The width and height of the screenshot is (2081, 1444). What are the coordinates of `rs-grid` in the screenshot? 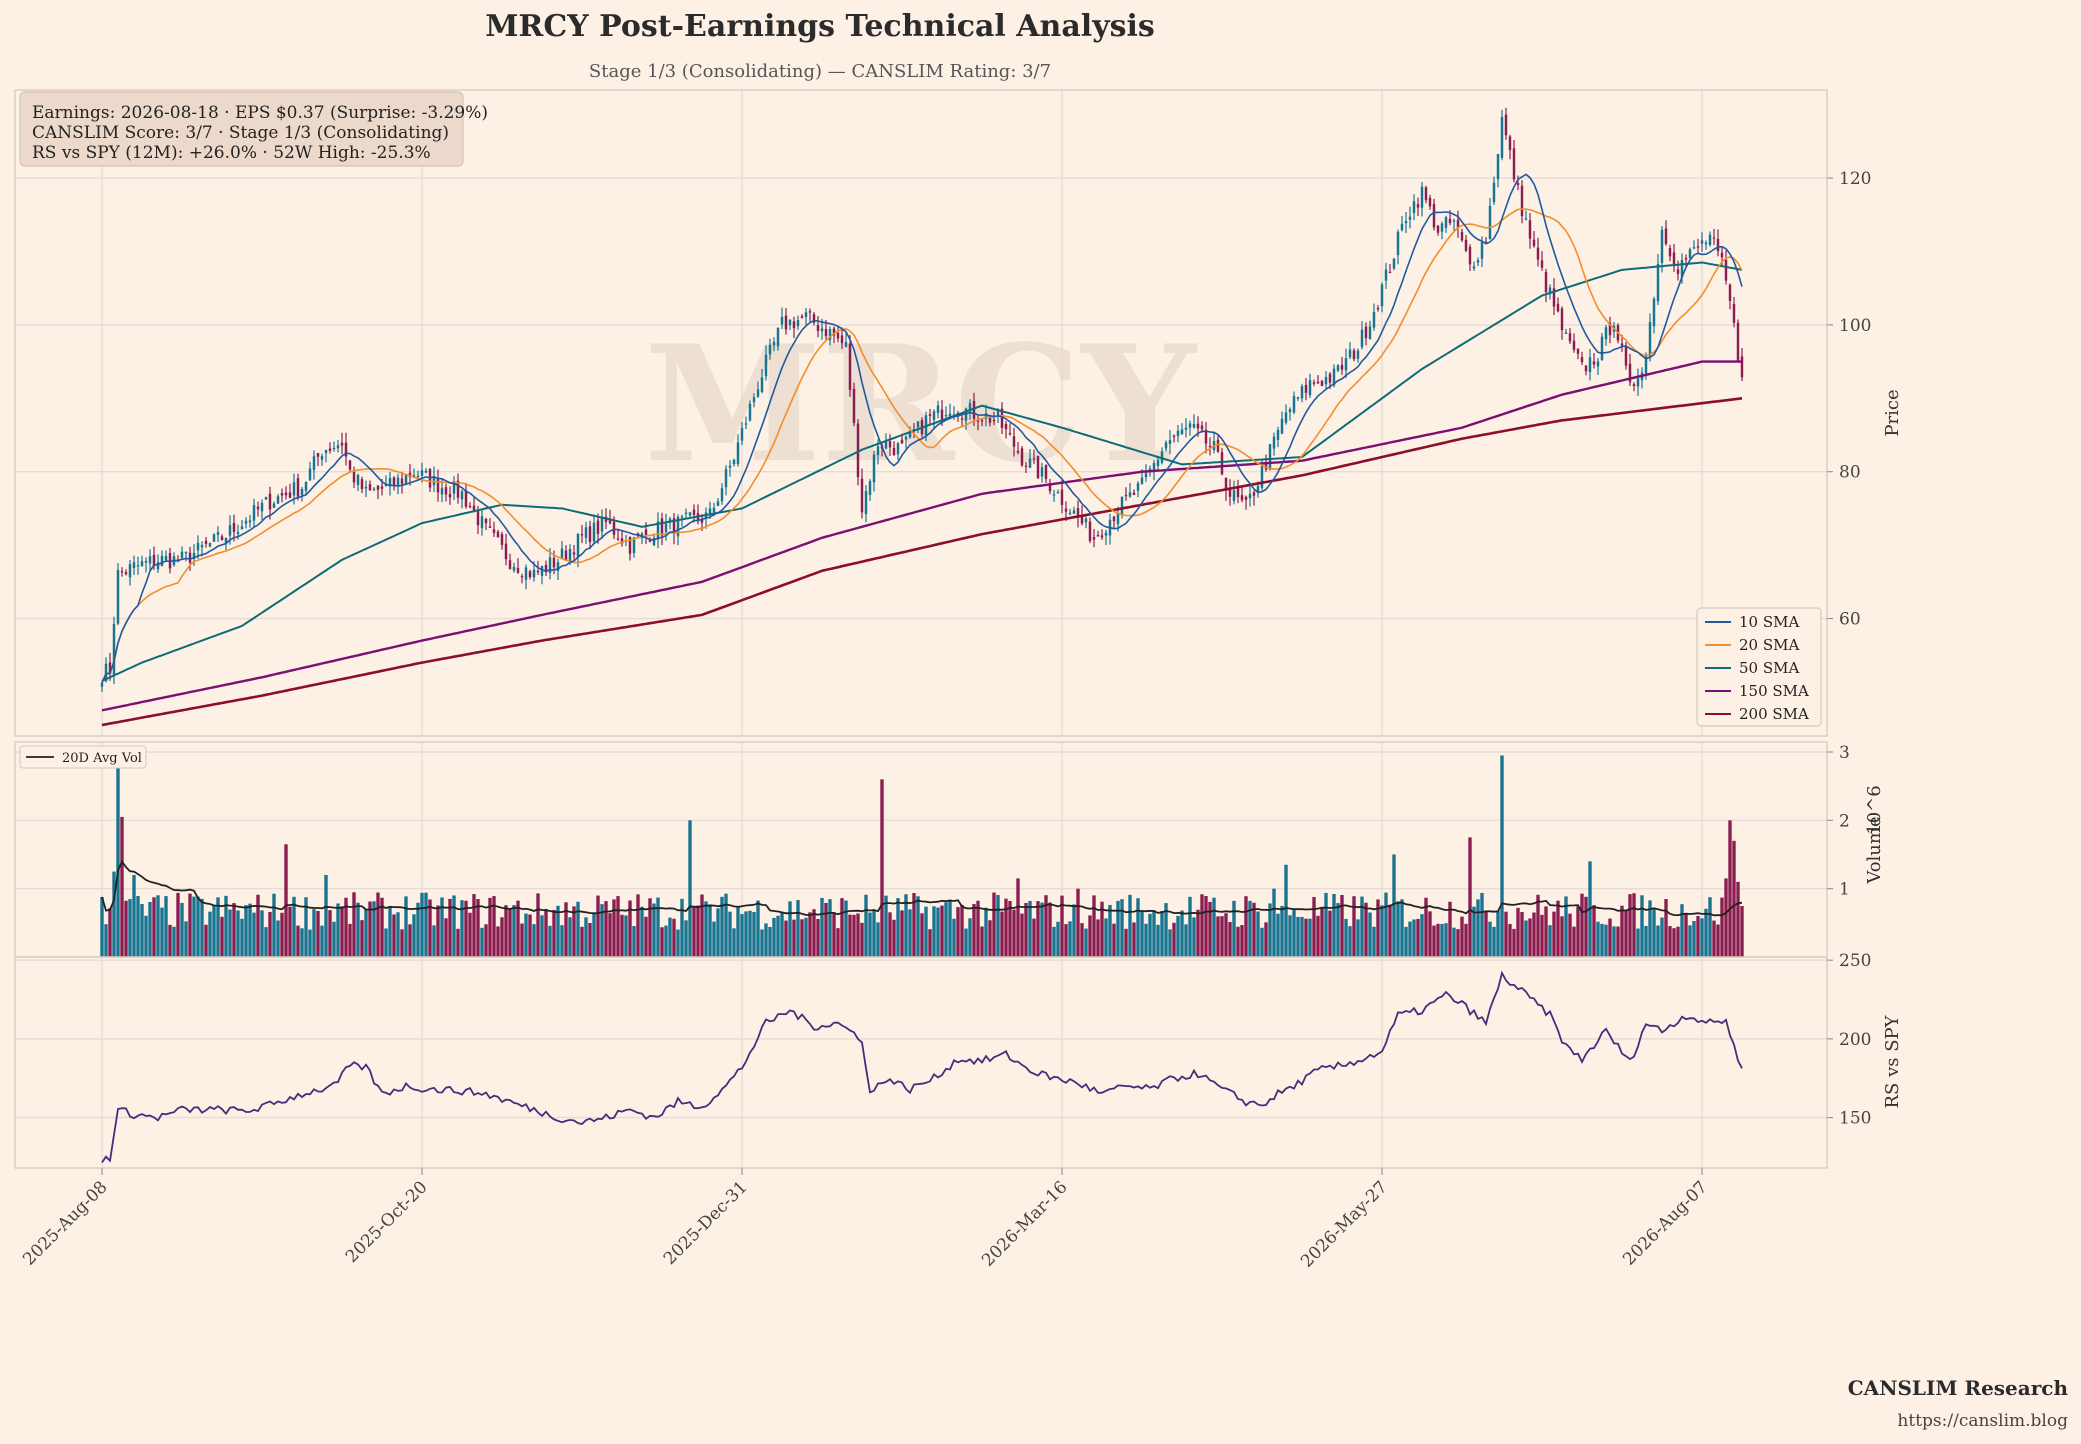 It's located at (921, 1062).